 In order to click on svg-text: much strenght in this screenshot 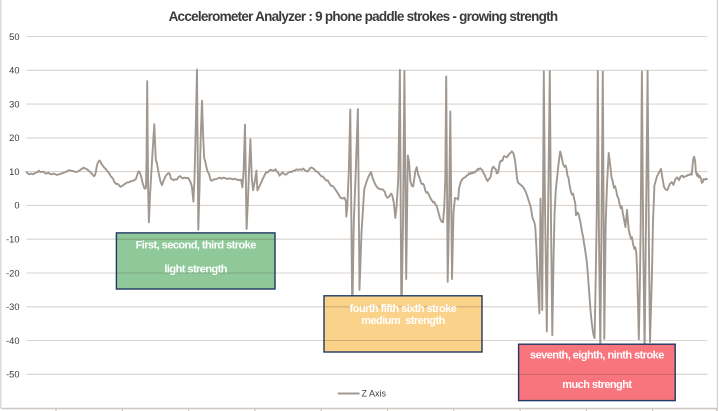, I will do `click(597, 385)`.